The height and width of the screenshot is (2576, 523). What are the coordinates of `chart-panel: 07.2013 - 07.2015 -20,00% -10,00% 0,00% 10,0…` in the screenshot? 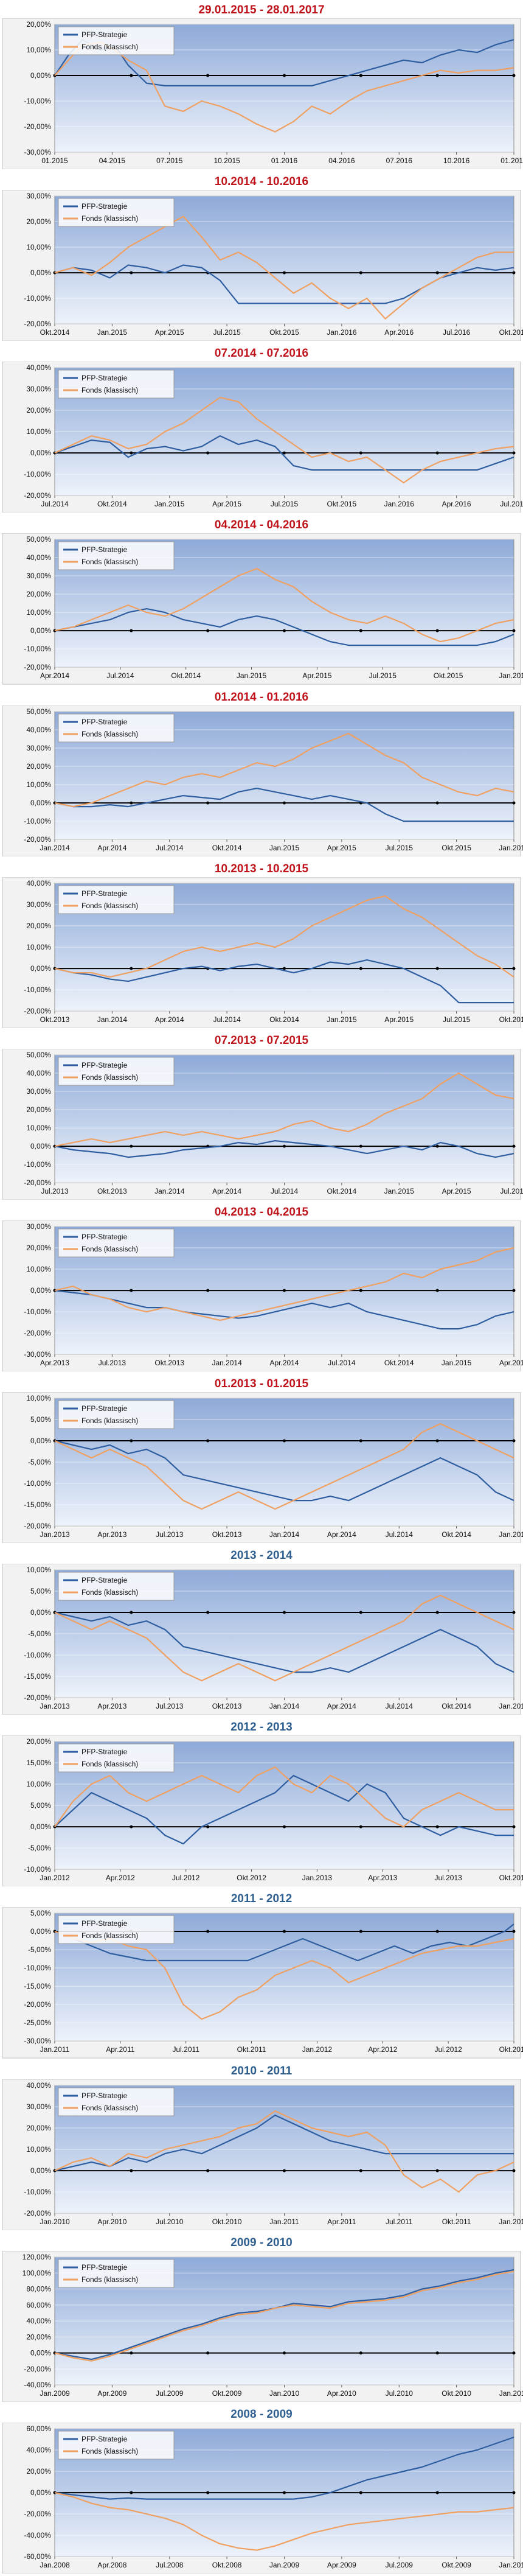 It's located at (261, 1116).